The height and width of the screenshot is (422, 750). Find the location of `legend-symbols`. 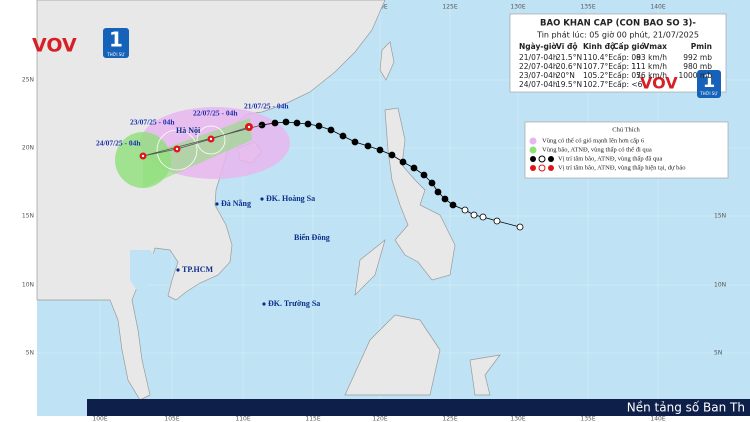

legend-symbols is located at coordinates (541, 154).